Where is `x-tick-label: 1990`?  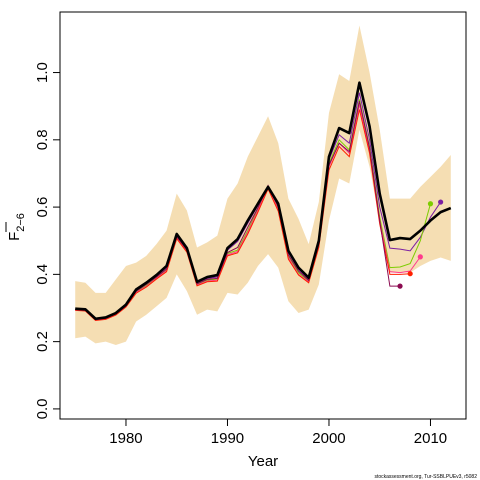
x-tick-label: 1990 is located at coordinates (227, 438).